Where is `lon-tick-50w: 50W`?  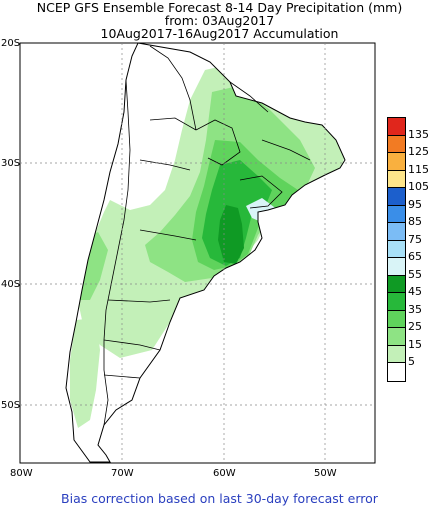 lon-tick-50w: 50W is located at coordinates (325, 473).